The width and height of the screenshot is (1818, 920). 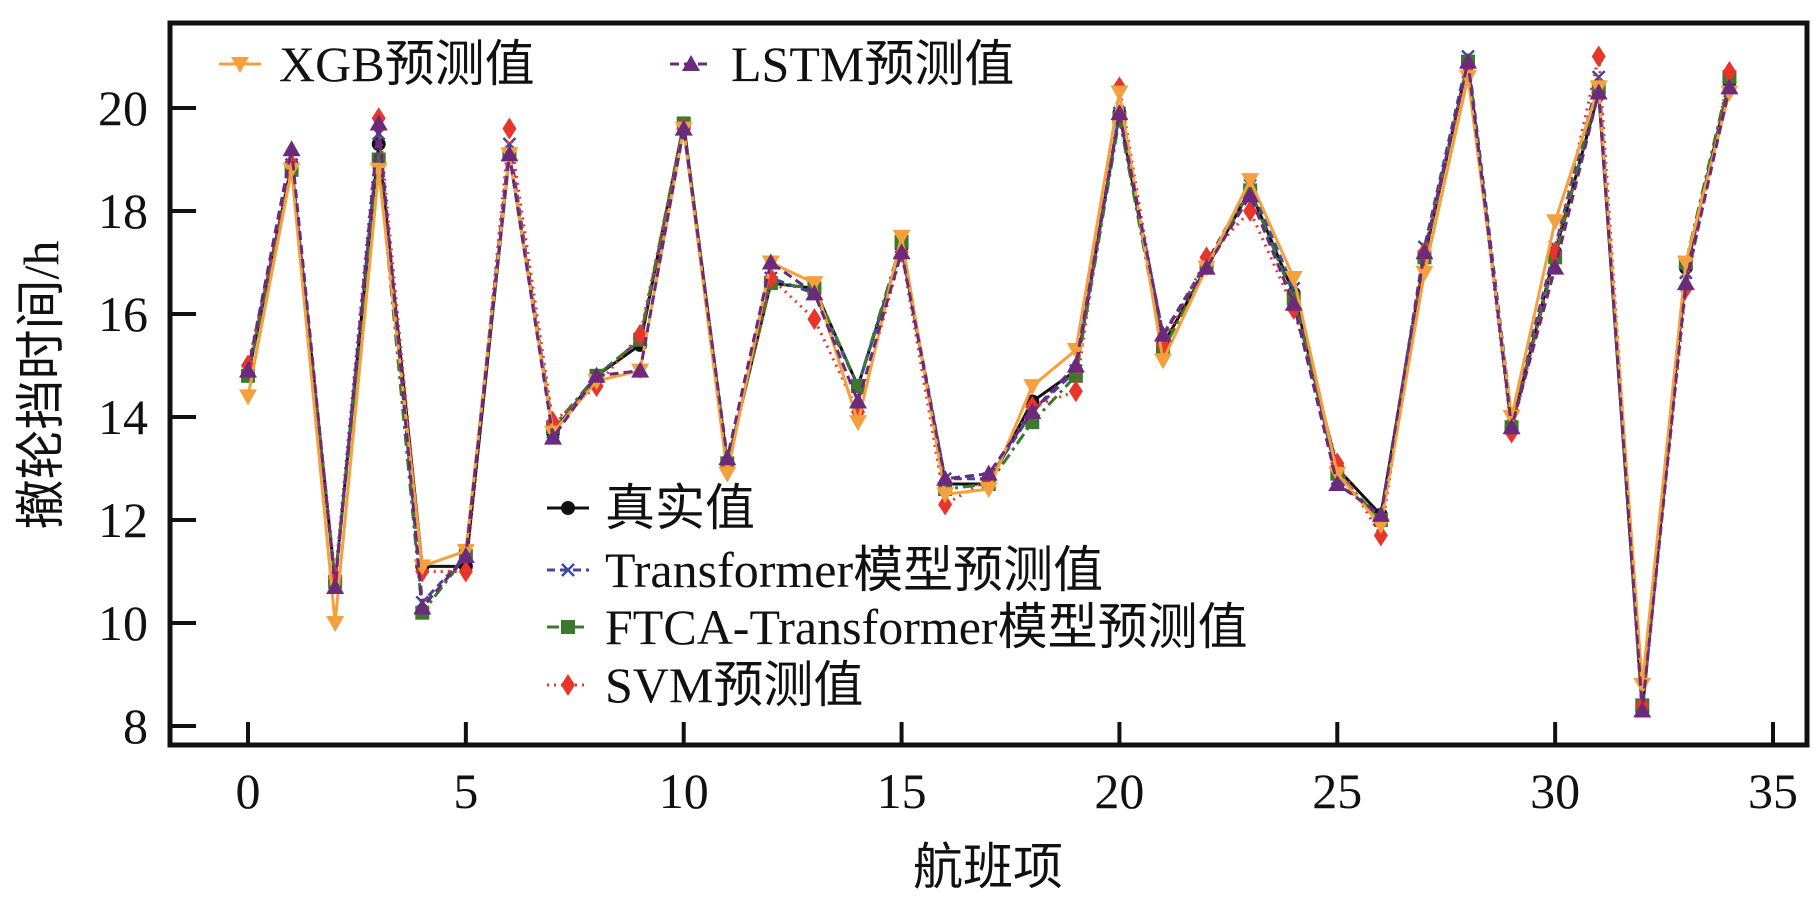 What do you see at coordinates (123, 108) in the screenshot?
I see `y-tick-label: 20` at bounding box center [123, 108].